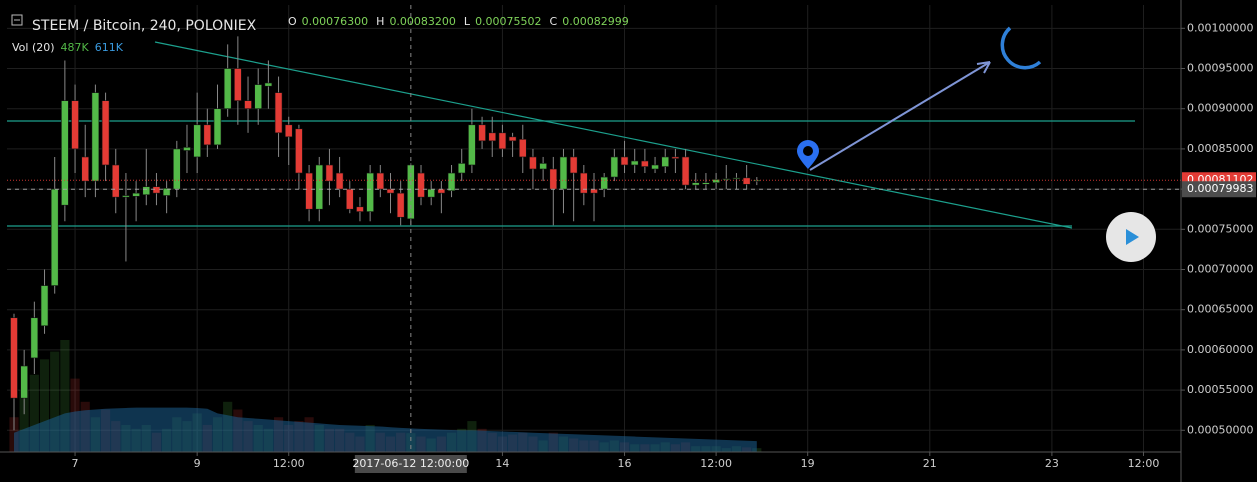 Image resolution: width=1257 pixels, height=482 pixels. Describe the element at coordinates (1220, 309) in the screenshot. I see `y-tick-label: 0.00065000` at that location.